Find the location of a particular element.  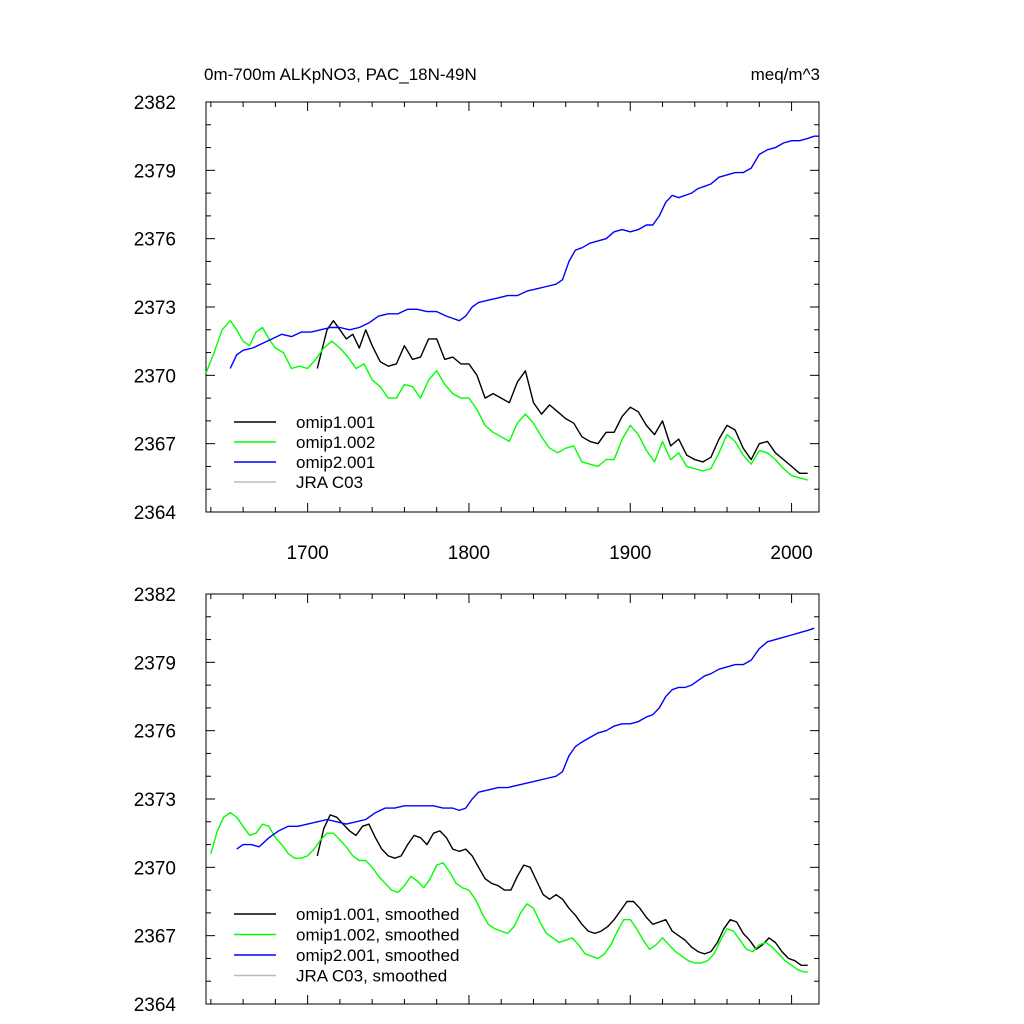

legend-label: omip1.002, smoothed is located at coordinates (378, 935).